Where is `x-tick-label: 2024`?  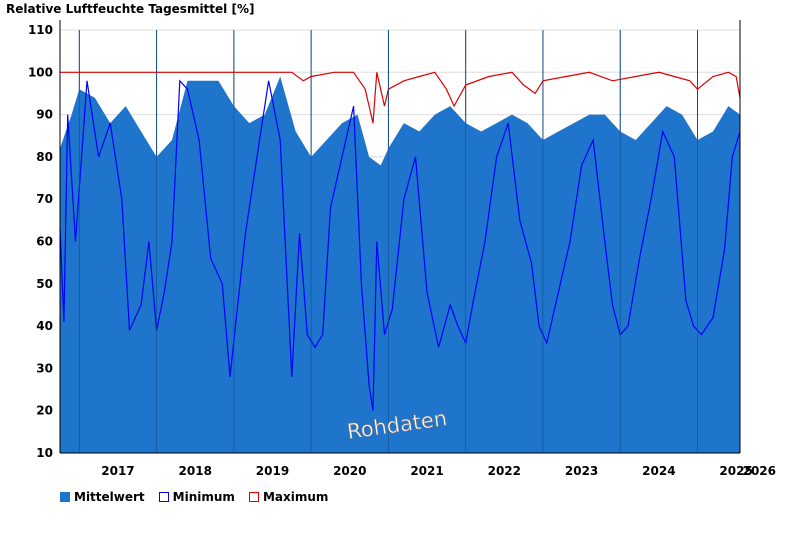
x-tick-label: 2024 is located at coordinates (658, 471).